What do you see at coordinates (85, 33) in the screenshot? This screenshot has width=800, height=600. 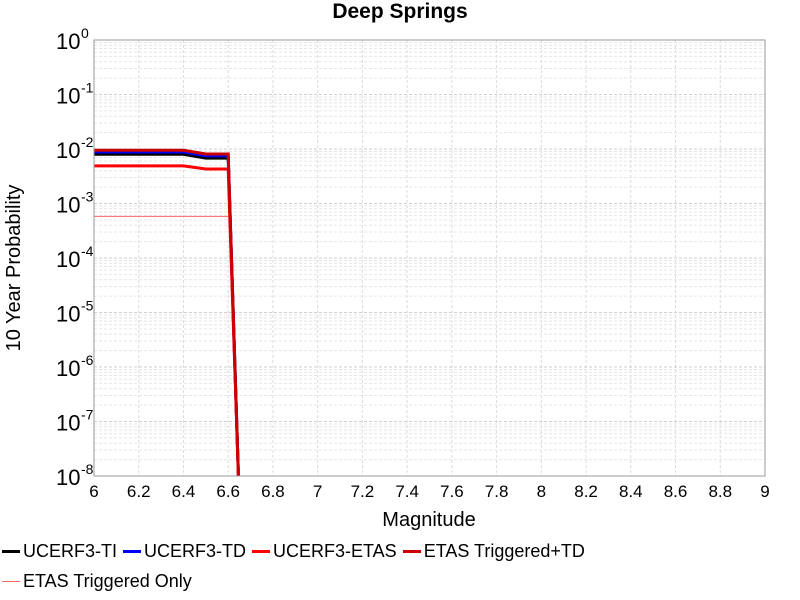 I see `y-tick-exponent: 0` at bounding box center [85, 33].